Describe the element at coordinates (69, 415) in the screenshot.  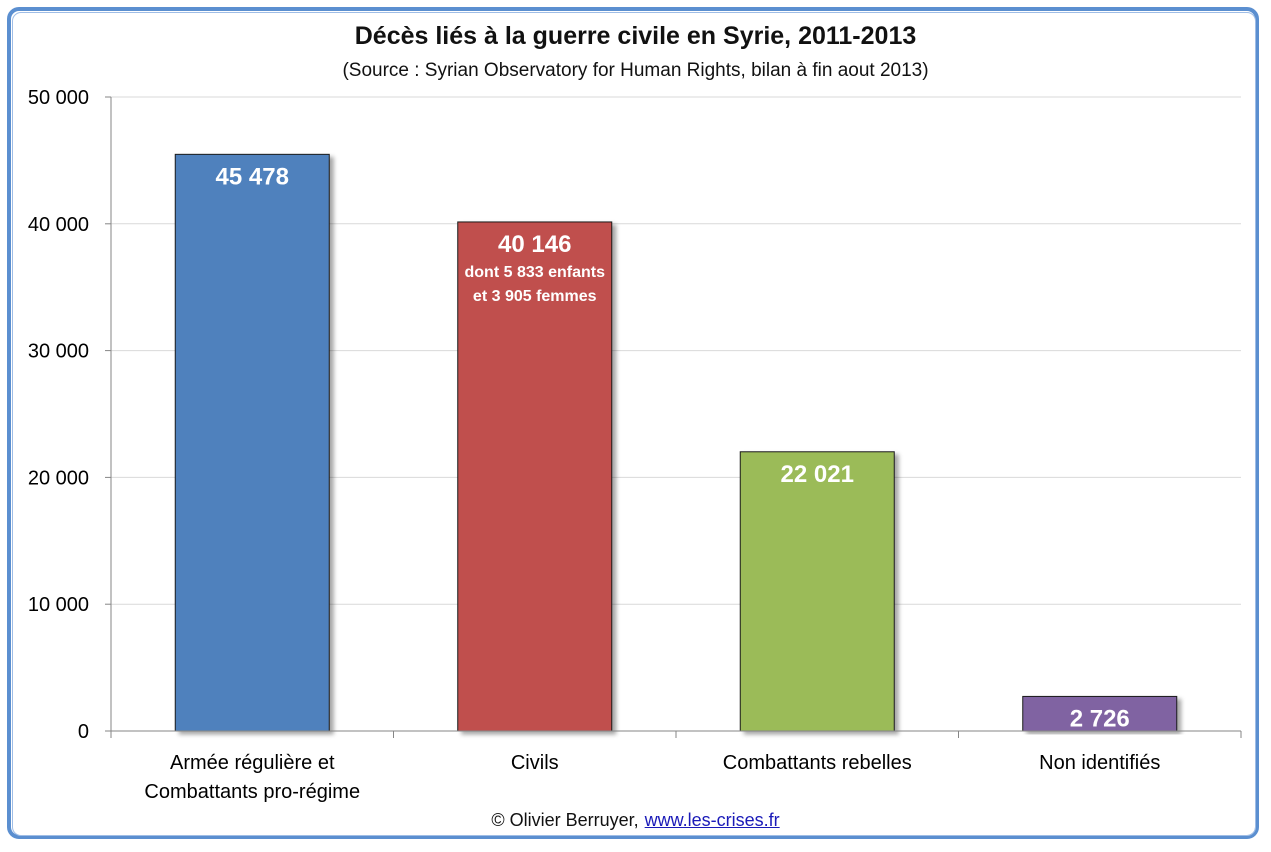
I see `y-axis-ticks: 0 10 000 20 000 30 000 40 000 50 000` at that location.